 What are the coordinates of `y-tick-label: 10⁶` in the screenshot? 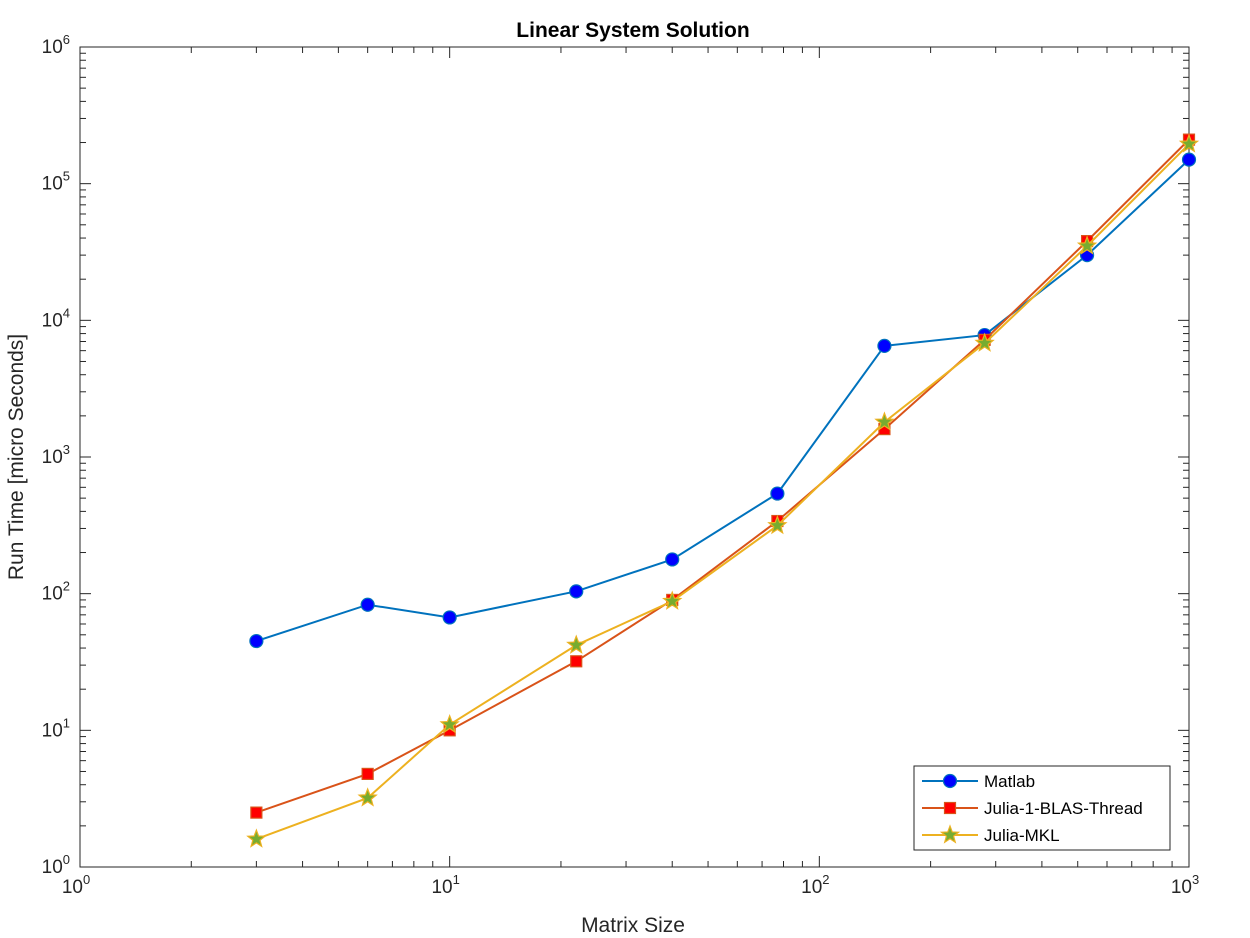 It's located at (56, 45).